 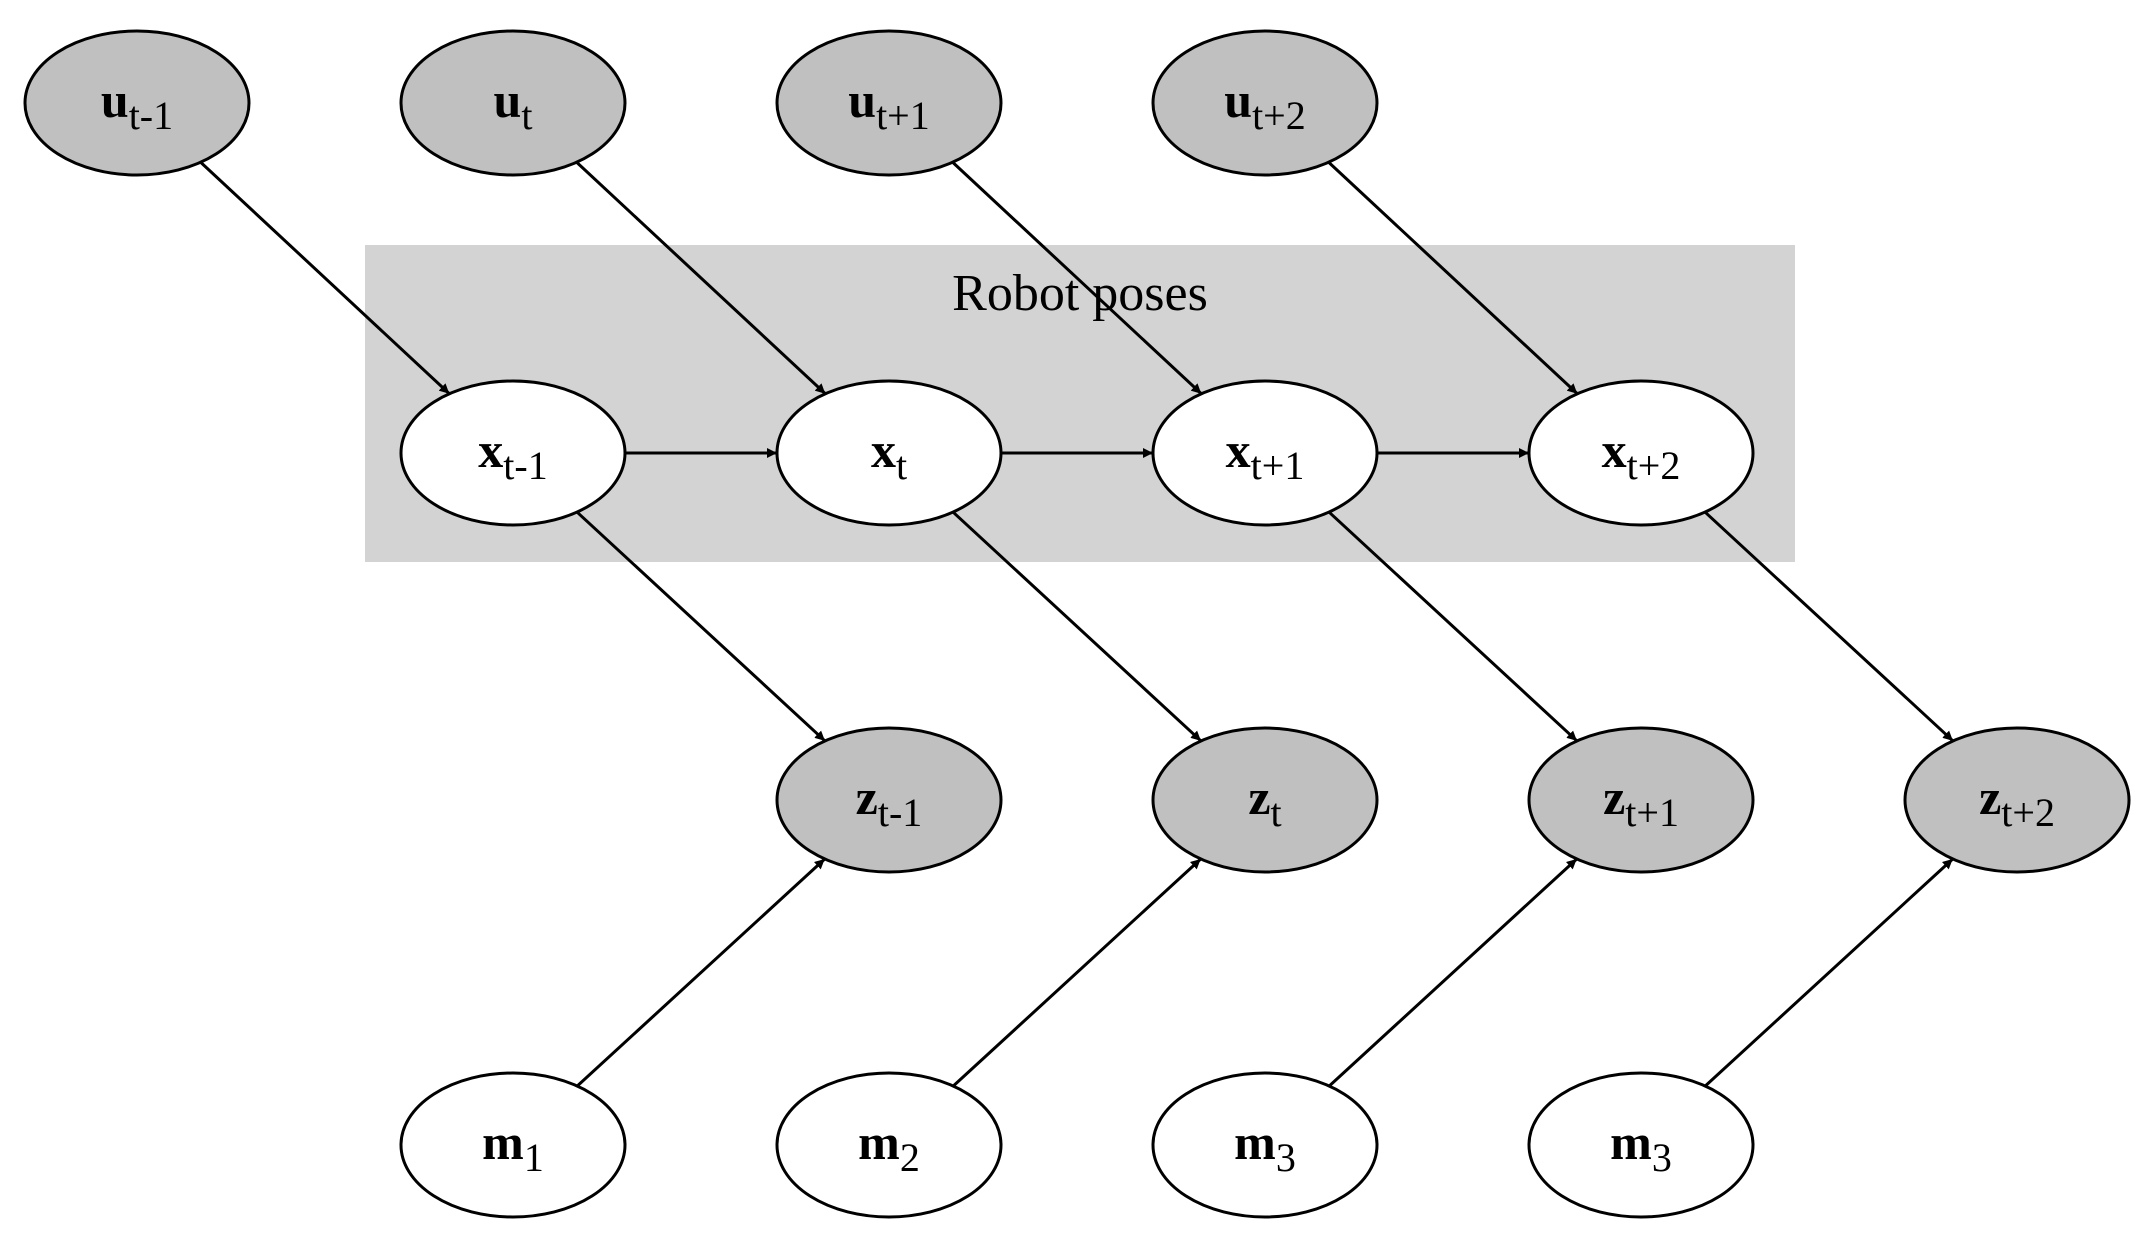 What do you see at coordinates (1829, 972) in the screenshot?
I see `edge-m-3b-to-z-tp2` at bounding box center [1829, 972].